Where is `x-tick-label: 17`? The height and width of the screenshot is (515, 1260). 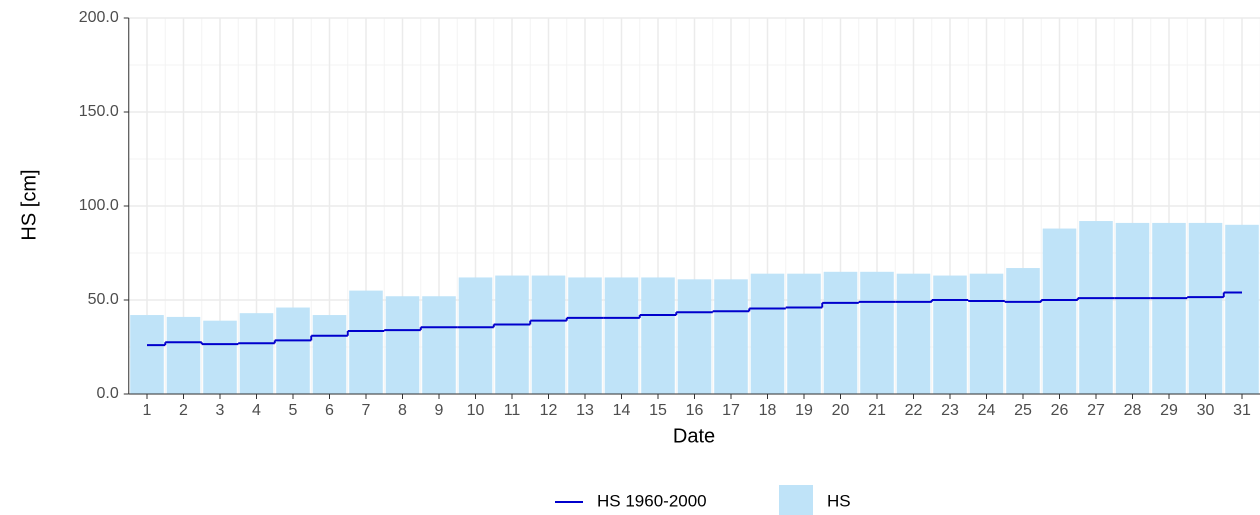 x-tick-label: 17 is located at coordinates (731, 410).